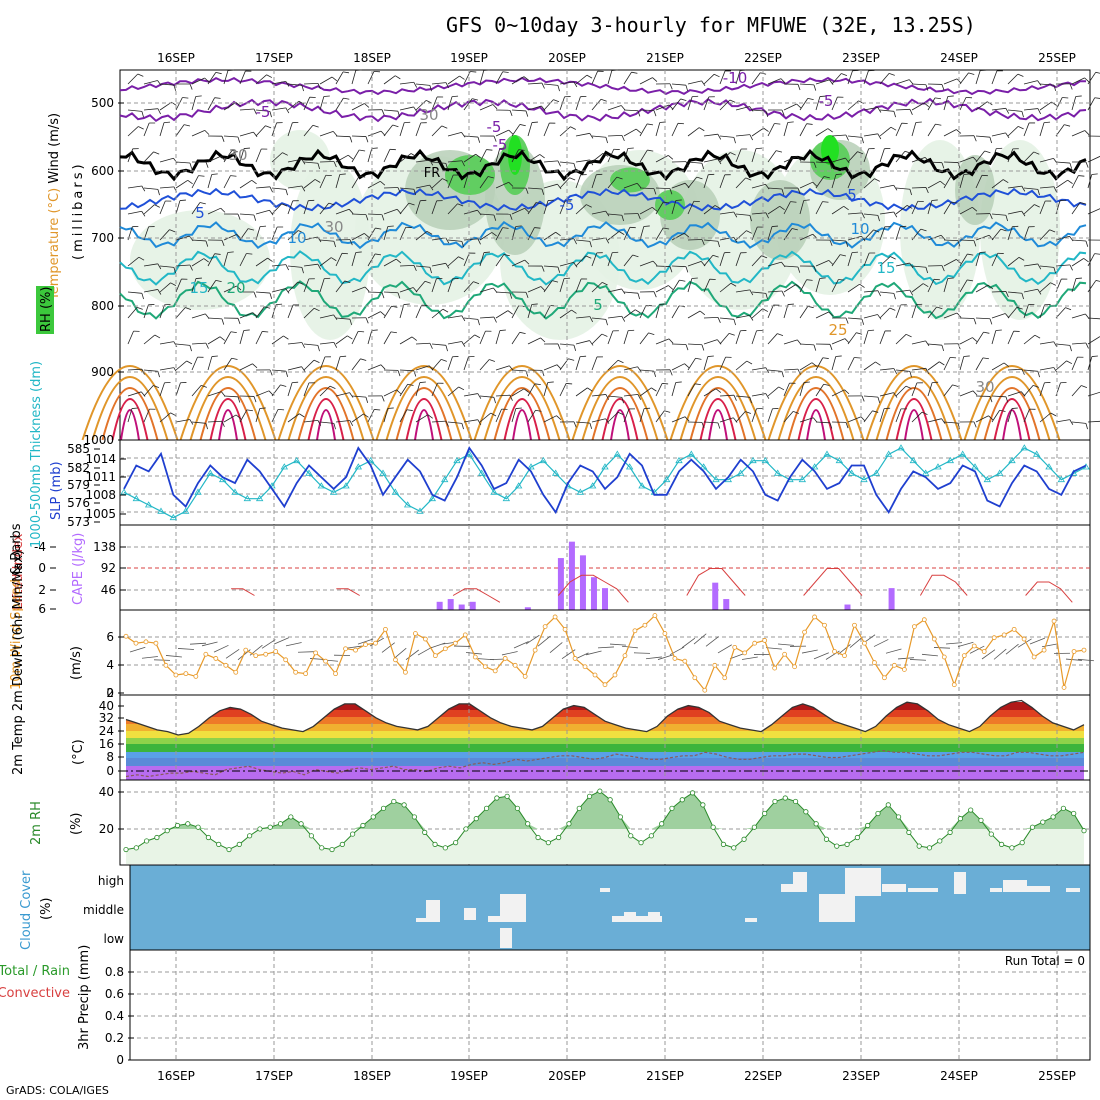 This screenshot has height=1100, width=1100. What do you see at coordinates (102, 103) in the screenshot?
I see `tick-label: 500` at bounding box center [102, 103].